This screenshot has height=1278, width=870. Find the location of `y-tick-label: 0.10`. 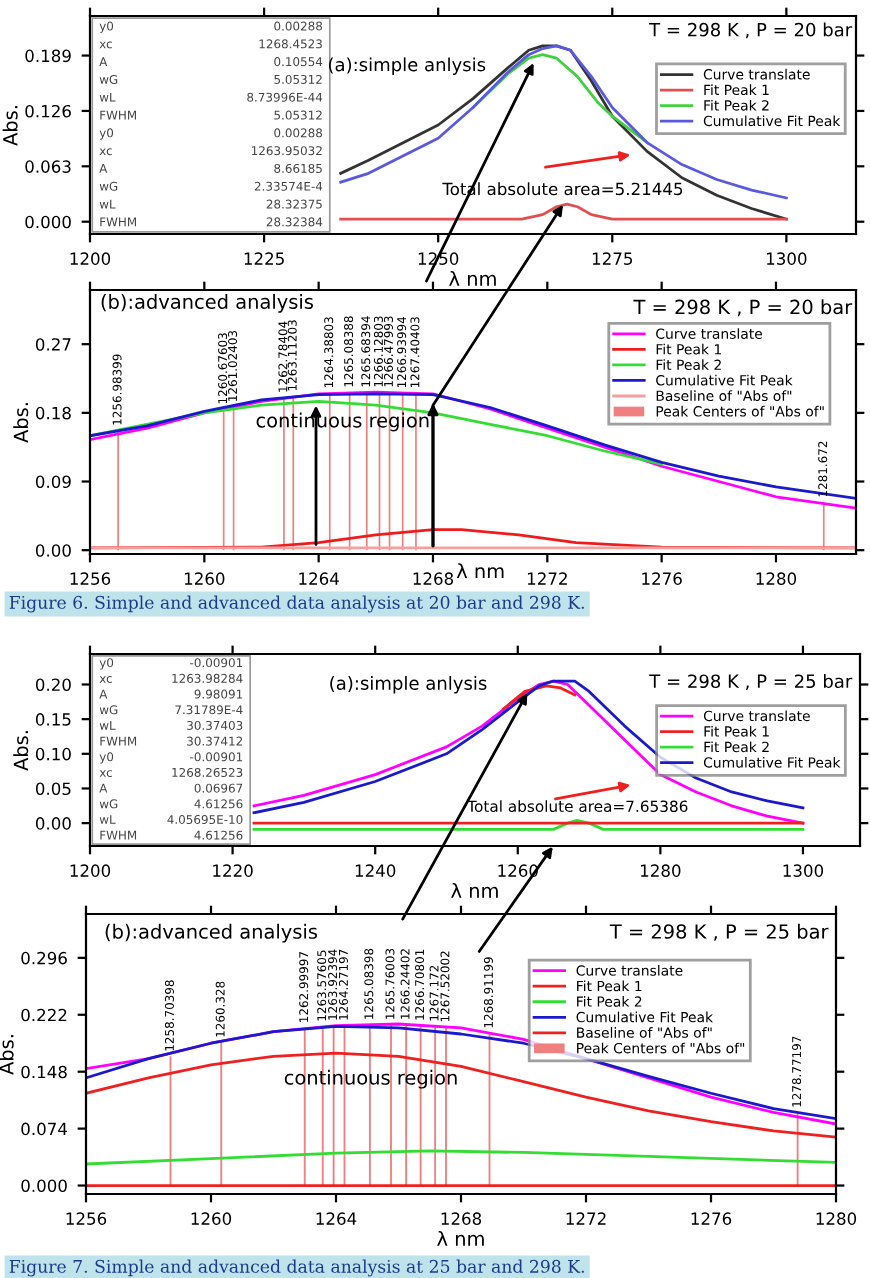

y-tick-label: 0.10 is located at coordinates (53, 754).